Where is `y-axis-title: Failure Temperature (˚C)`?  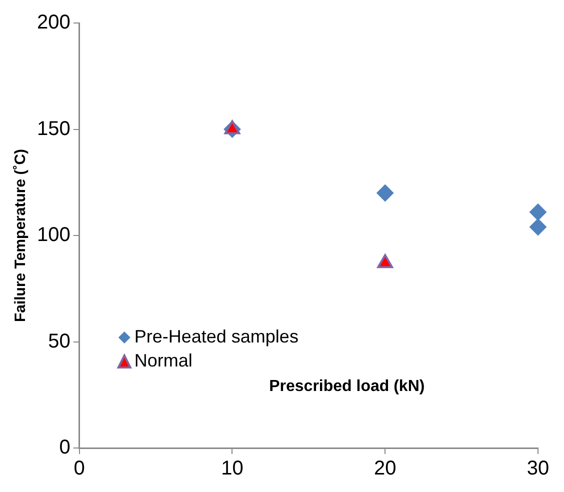
y-axis-title: Failure Temperature (˚C) is located at coordinates (21, 235).